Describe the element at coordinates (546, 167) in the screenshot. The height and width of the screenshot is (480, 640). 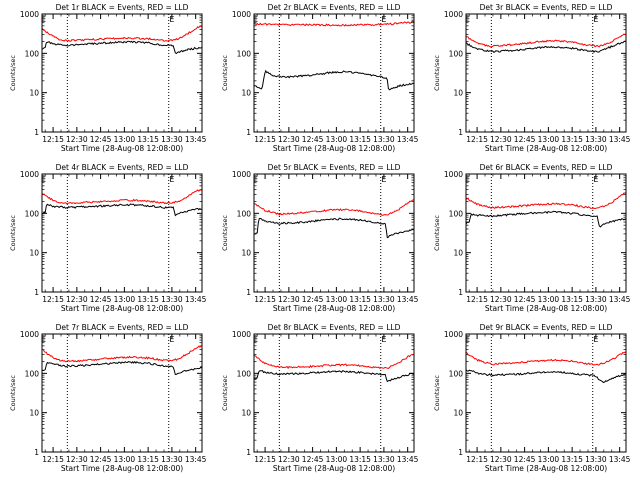
I see `chart-title: Det 6r BLACK = Events, RED = LLD` at that location.